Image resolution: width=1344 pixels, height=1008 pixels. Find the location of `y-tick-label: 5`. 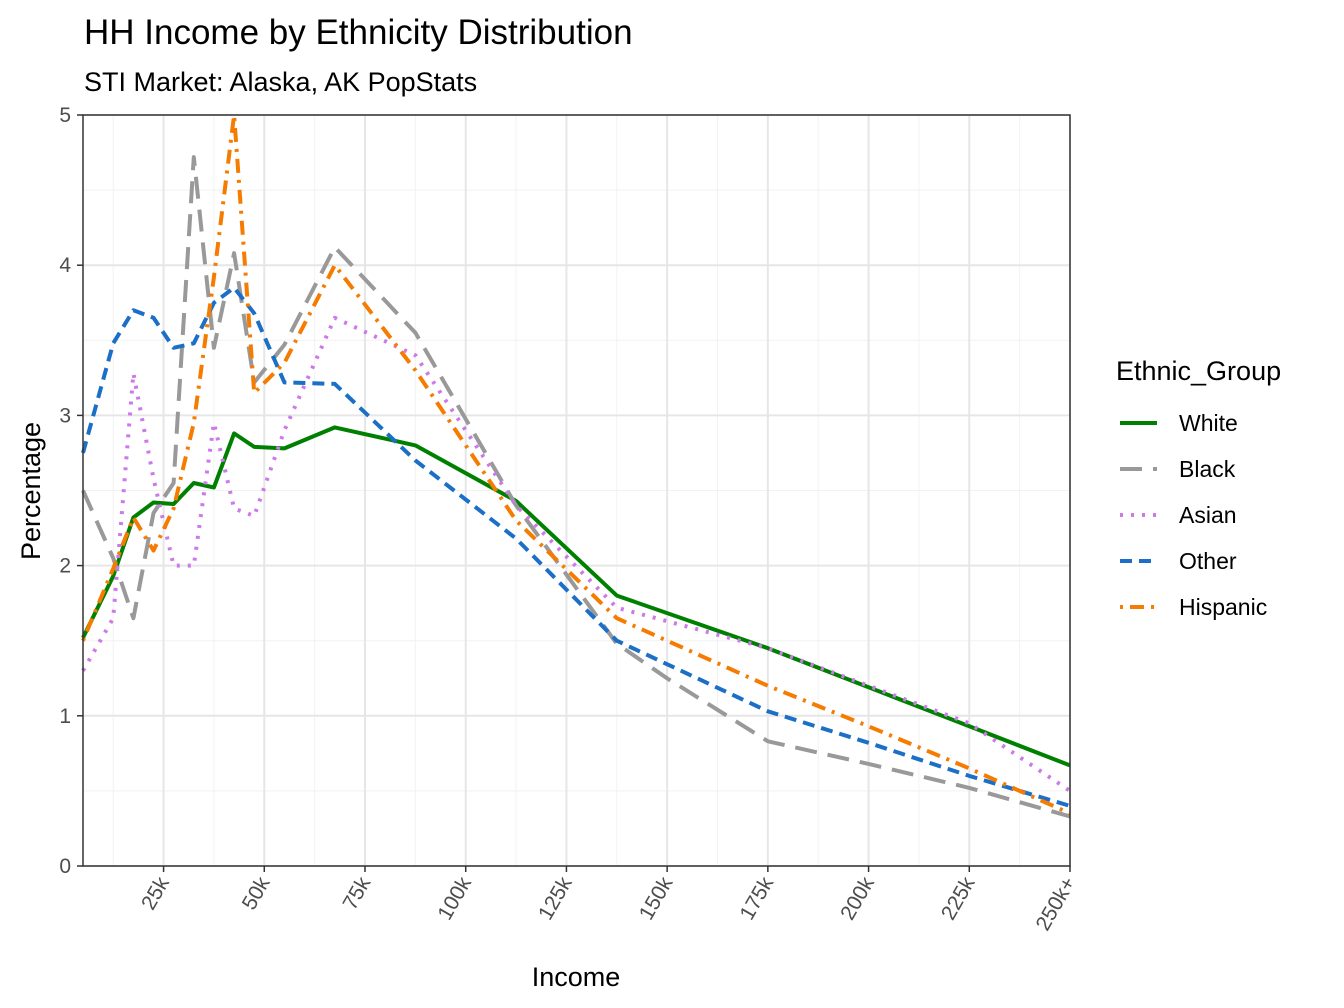

y-tick-label: 5 is located at coordinates (65, 115).